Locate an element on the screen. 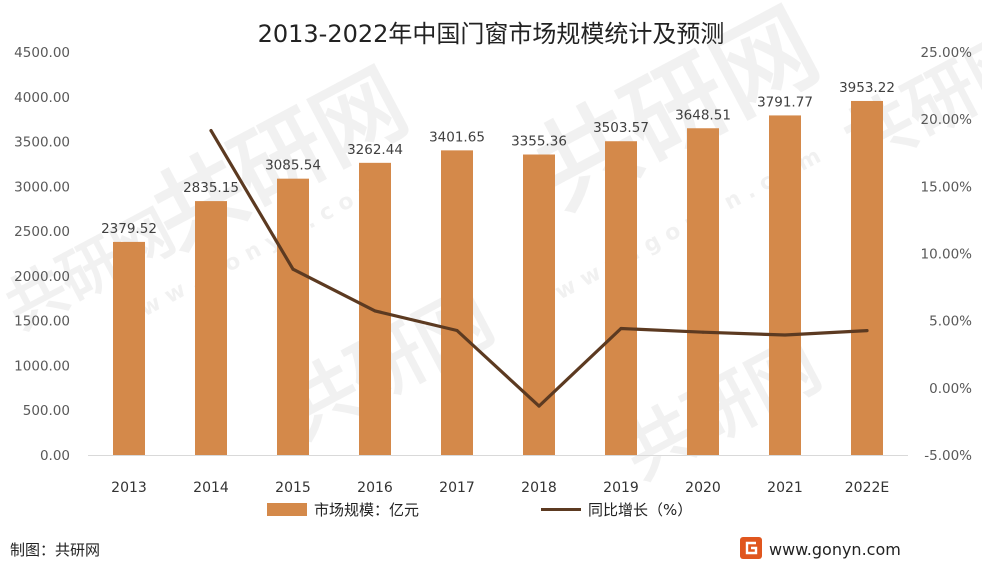 The height and width of the screenshot is (572, 982). bar-value-label-2022E: 3953.22 is located at coordinates (867, 88).